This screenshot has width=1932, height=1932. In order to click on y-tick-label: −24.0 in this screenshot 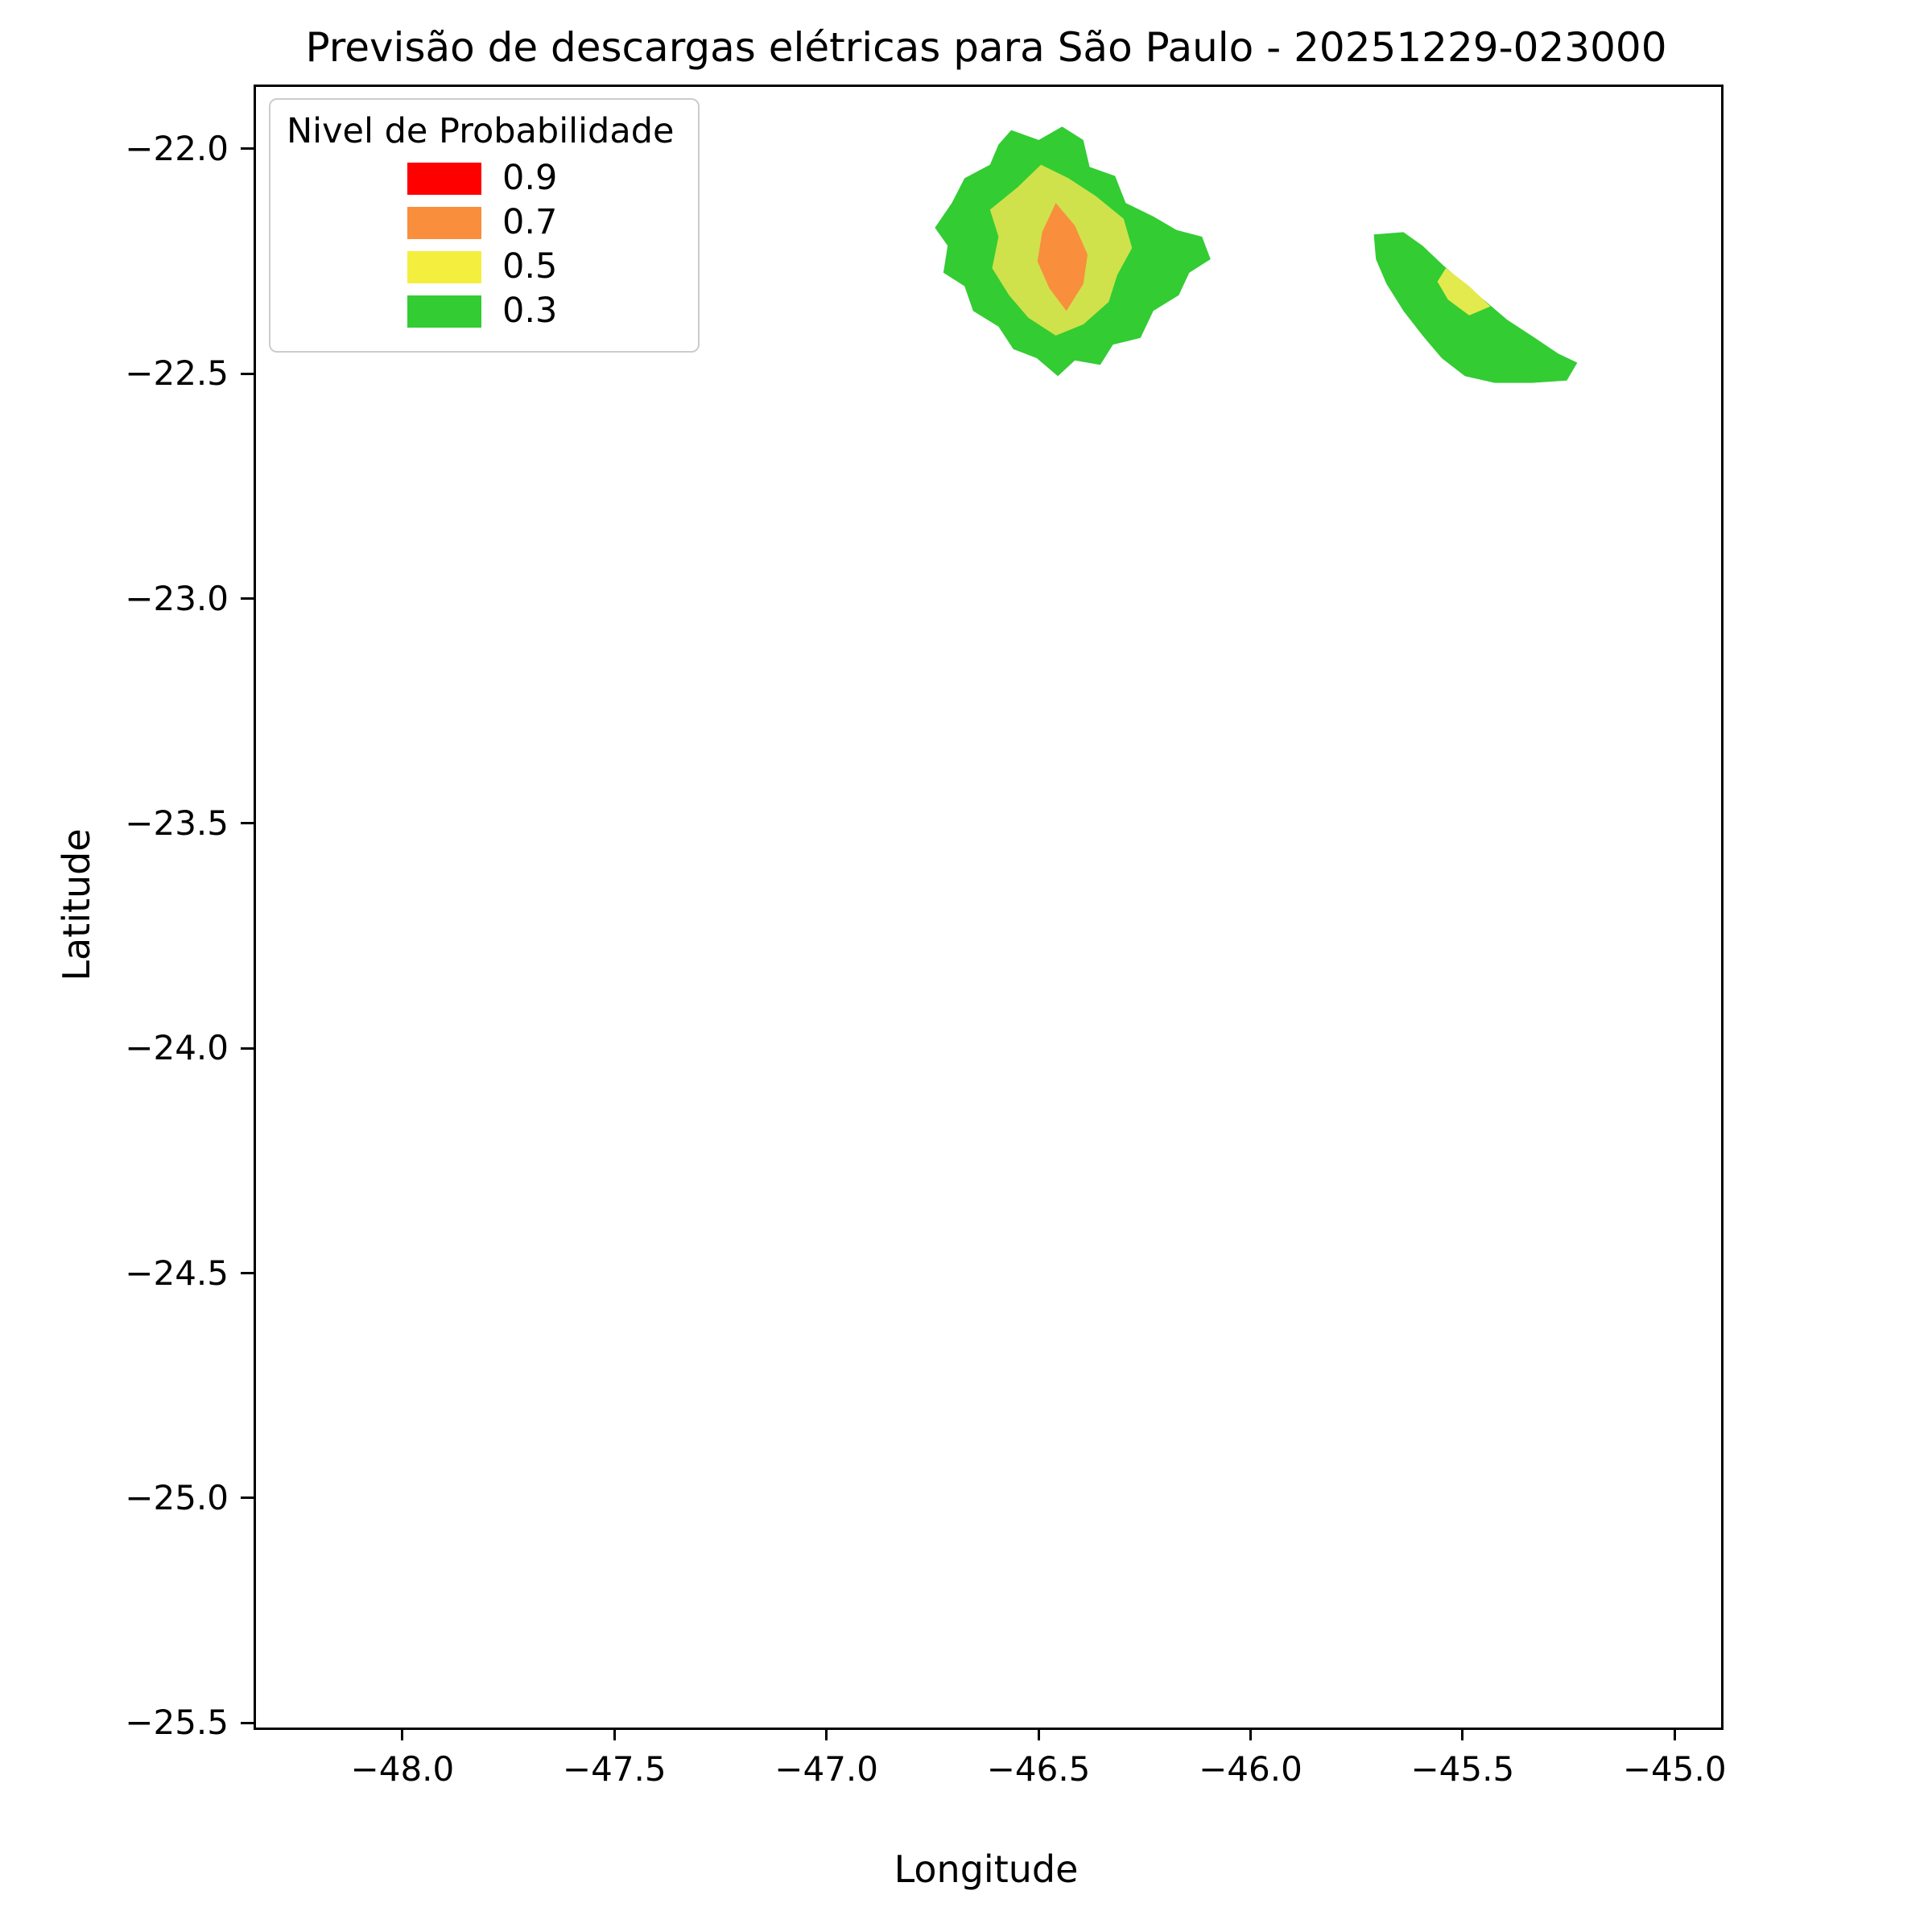, I will do `click(177, 1048)`.